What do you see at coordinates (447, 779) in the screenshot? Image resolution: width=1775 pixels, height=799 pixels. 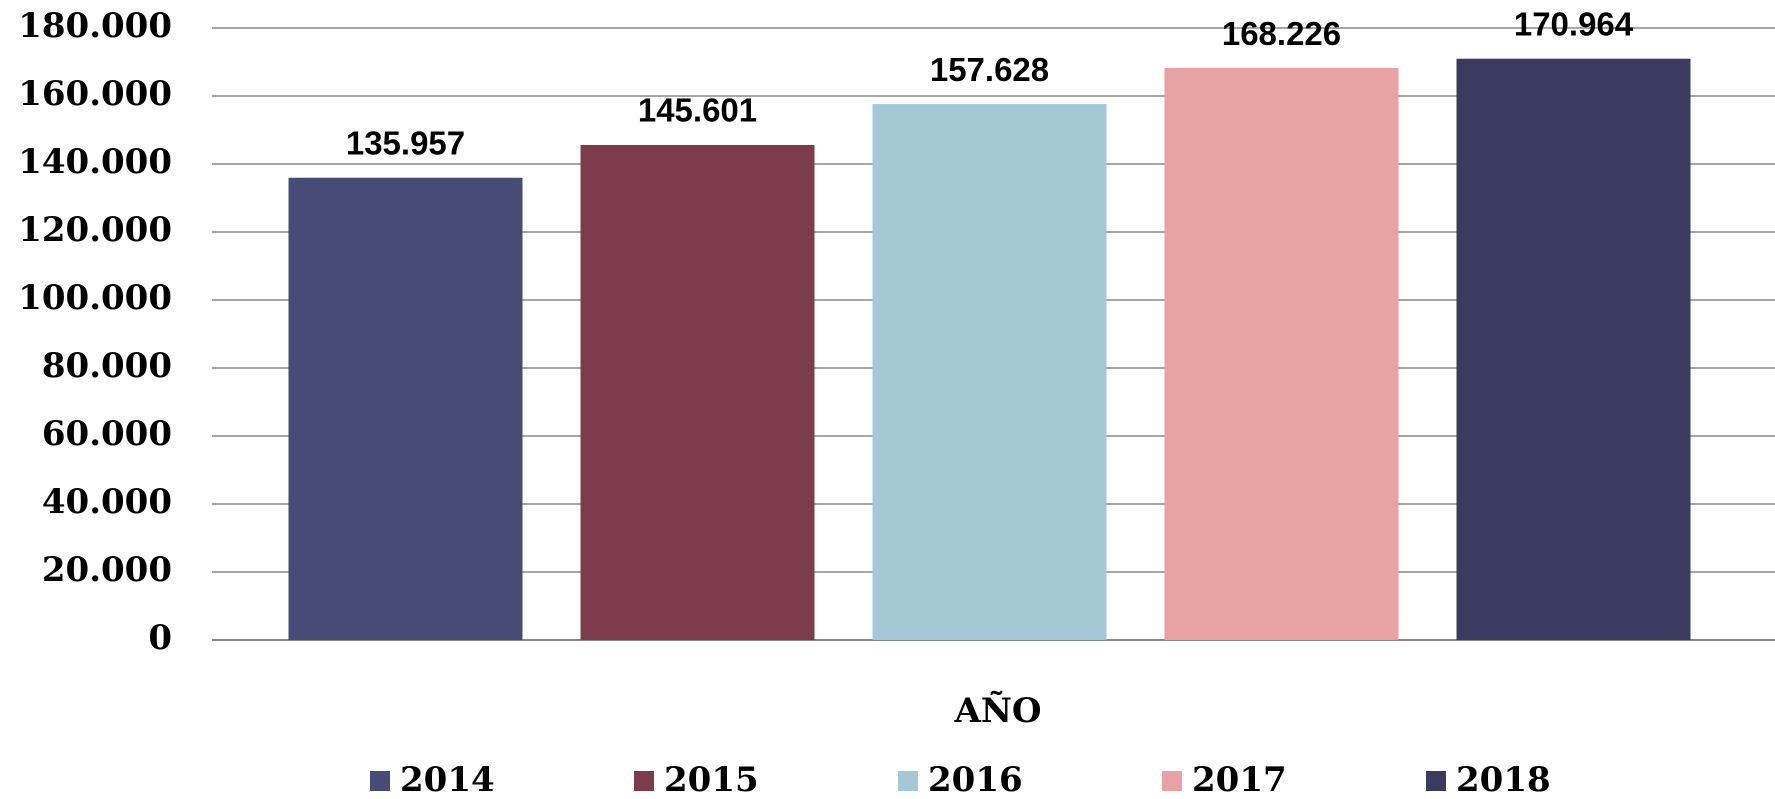 I see `legend-label: 2014` at bounding box center [447, 779].